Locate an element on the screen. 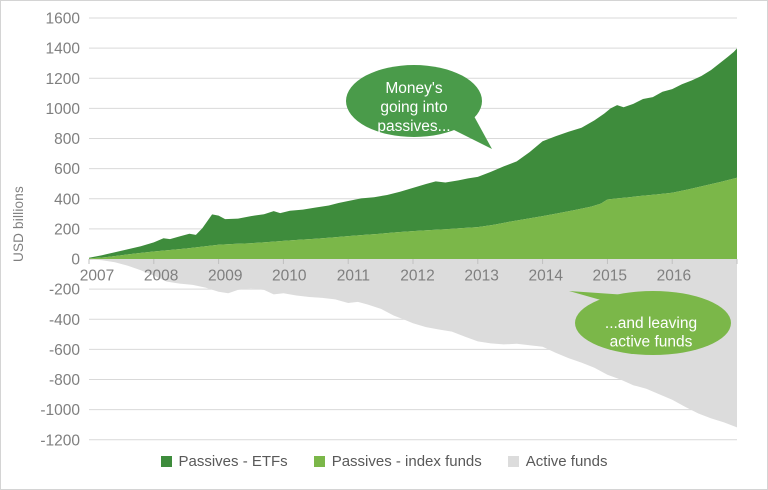 The height and width of the screenshot is (490, 768). legend-label: Passives - index funds is located at coordinates (406, 461).